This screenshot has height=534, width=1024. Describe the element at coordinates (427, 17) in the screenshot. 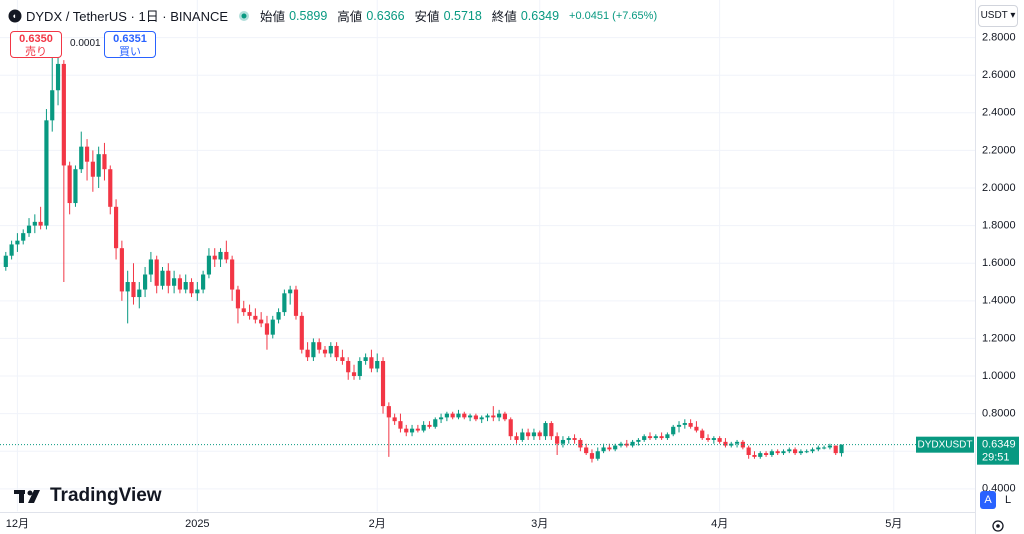

I see `low-label: 安値` at that location.